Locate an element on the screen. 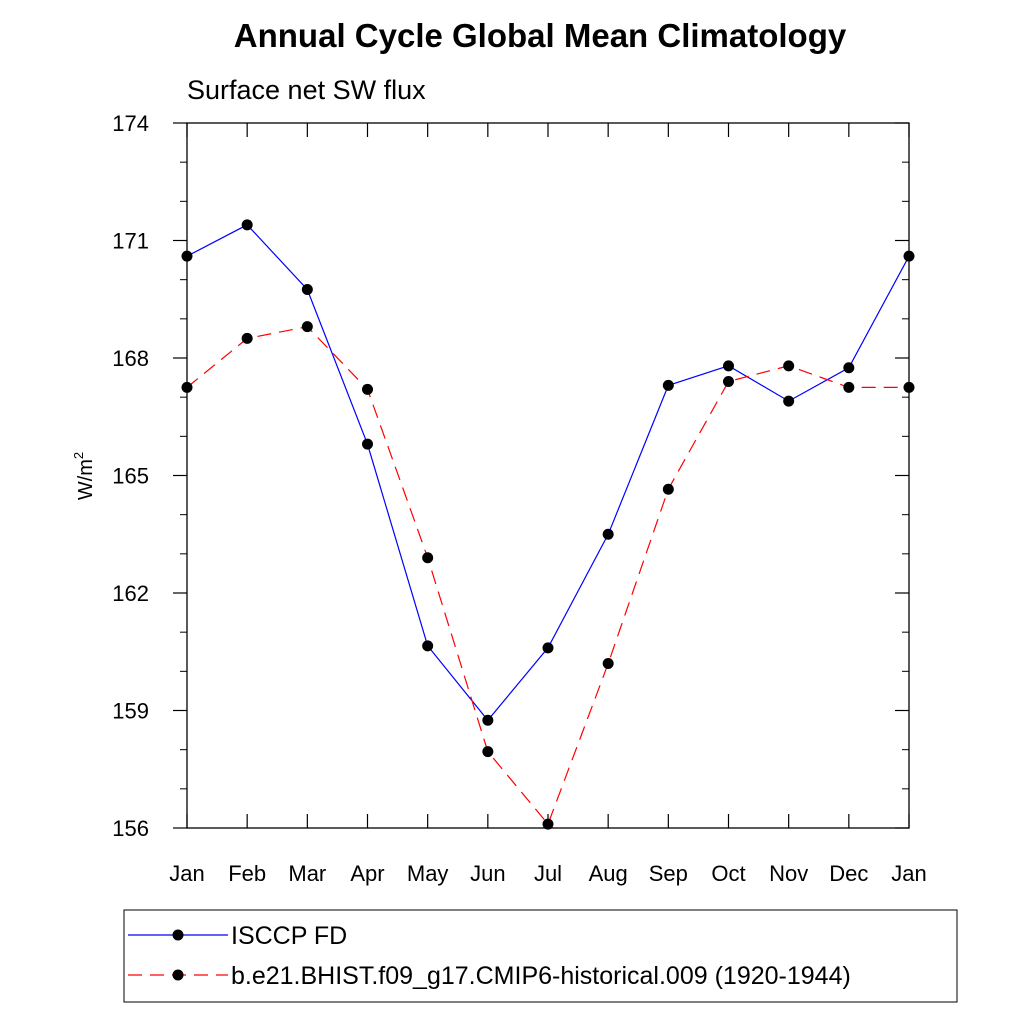  x-tick-label: Mar is located at coordinates (307, 873).